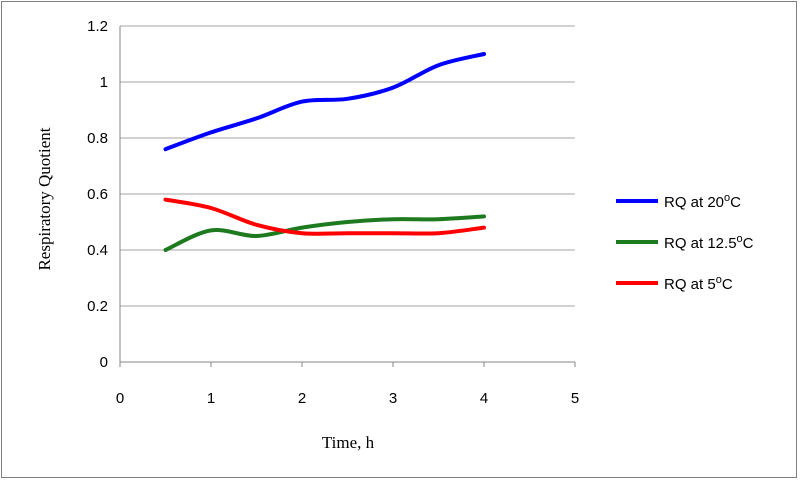  I want to click on x-tick-label: 0, so click(120, 398).